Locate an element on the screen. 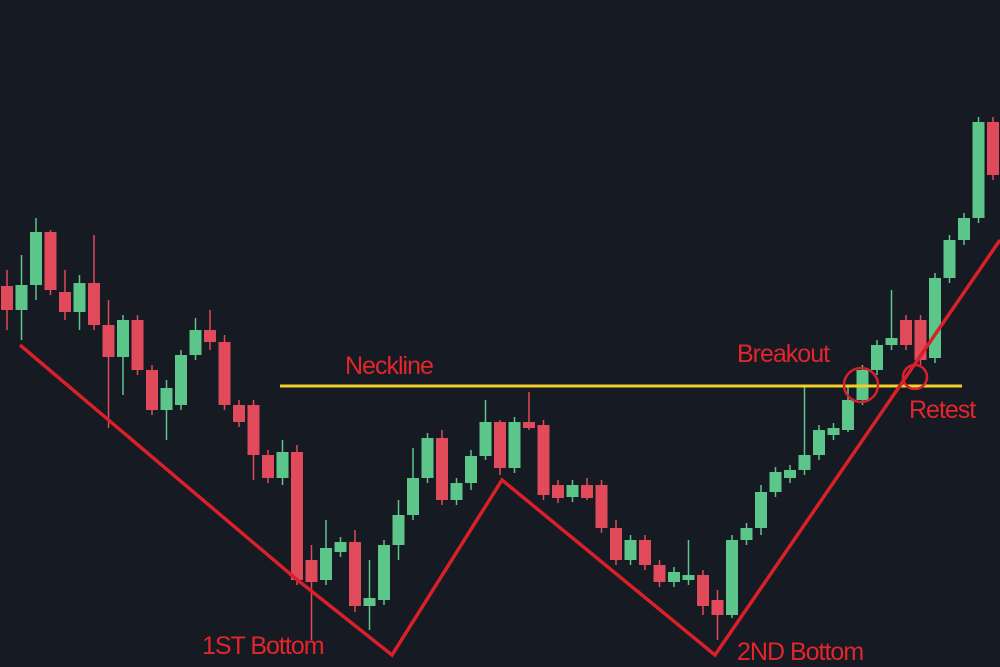  annotation: Breakout is located at coordinates (783, 354).